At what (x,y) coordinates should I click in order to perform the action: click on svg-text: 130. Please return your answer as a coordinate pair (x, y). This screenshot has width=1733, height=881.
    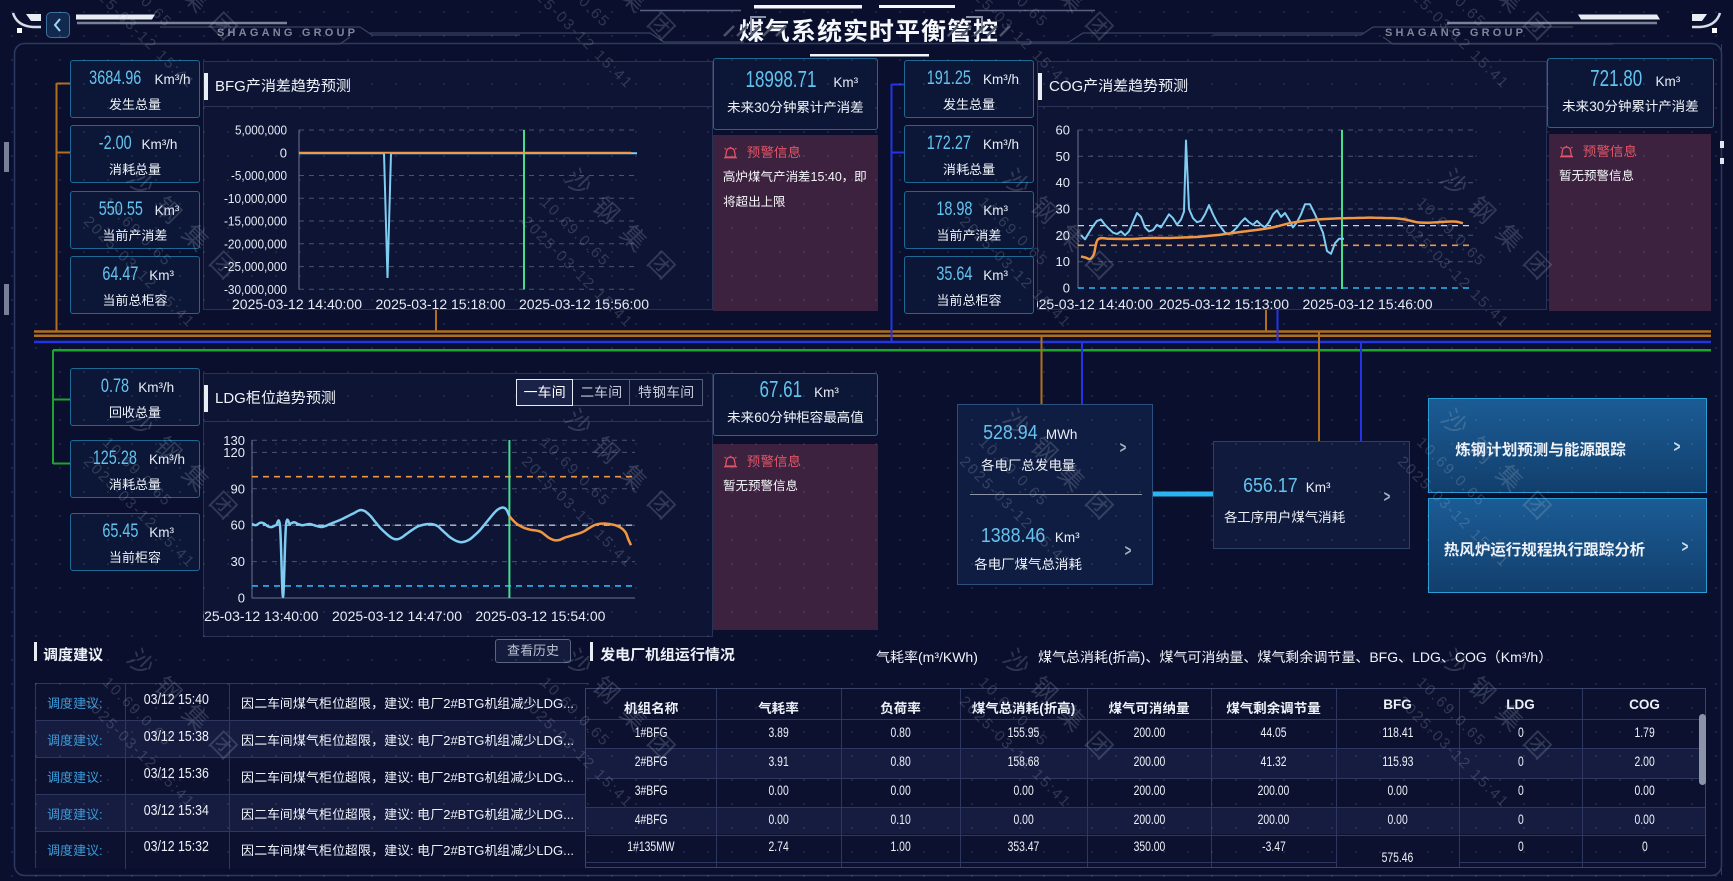
    Looking at the image, I should click on (234, 440).